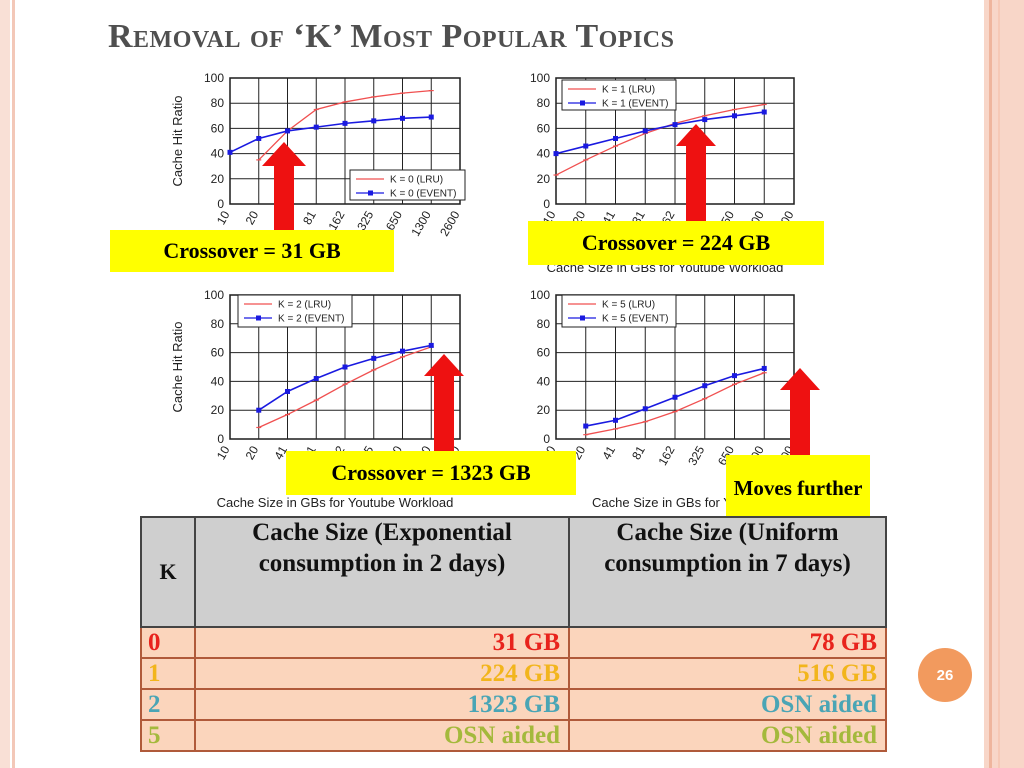 The width and height of the screenshot is (1024, 768). I want to click on crossover-arrow-k2, so click(444, 406).